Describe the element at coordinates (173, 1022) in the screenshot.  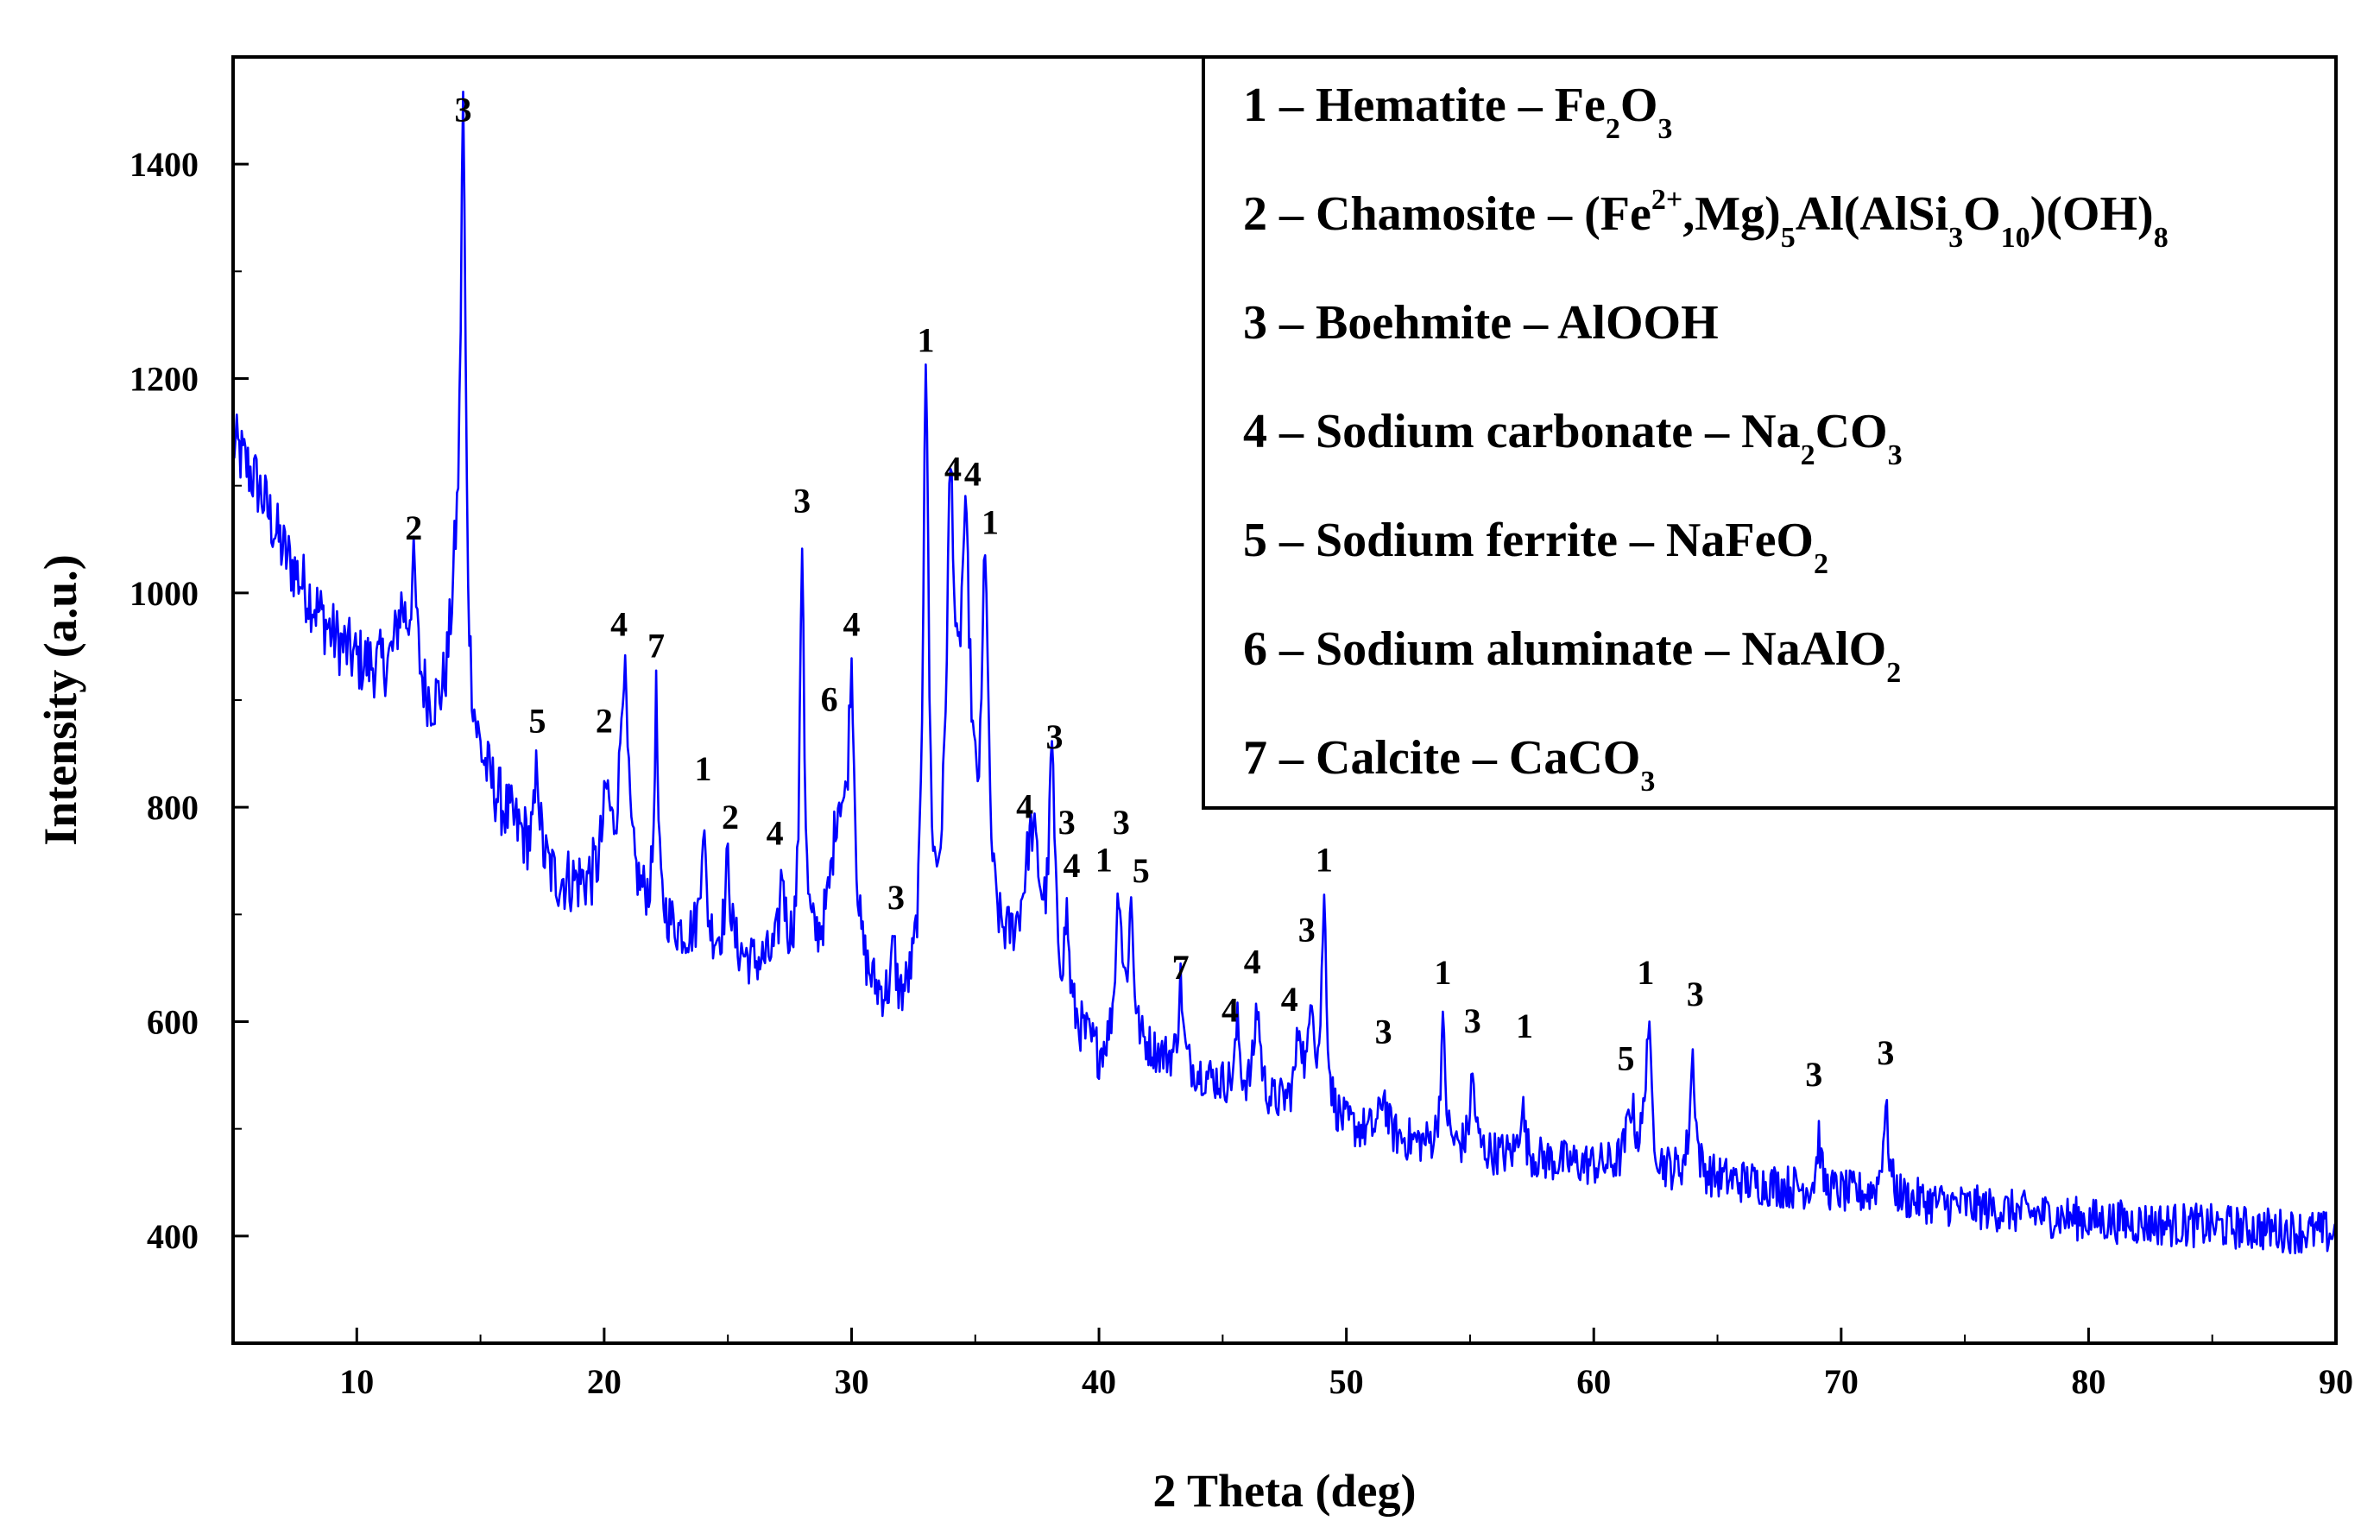
I see `y-tick-label: 600` at that location.